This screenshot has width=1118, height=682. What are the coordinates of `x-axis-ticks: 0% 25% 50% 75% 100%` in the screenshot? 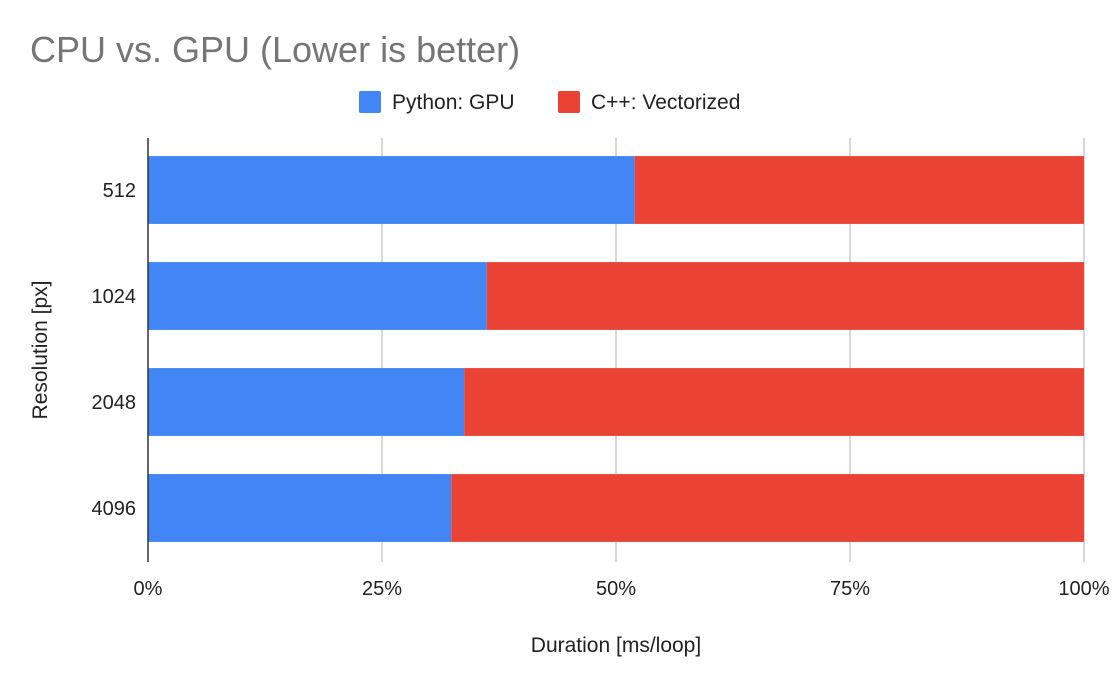 It's located at (622, 589).